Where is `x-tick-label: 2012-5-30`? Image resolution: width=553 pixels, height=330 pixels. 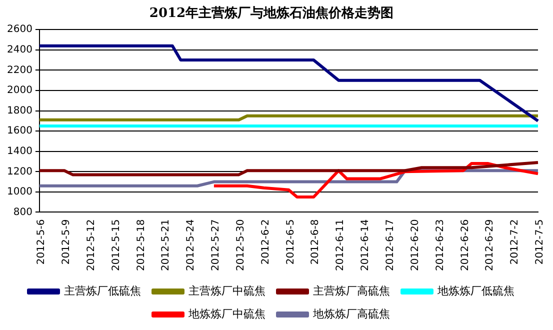 x-tick-label: 2012-5-30 is located at coordinates (240, 245).